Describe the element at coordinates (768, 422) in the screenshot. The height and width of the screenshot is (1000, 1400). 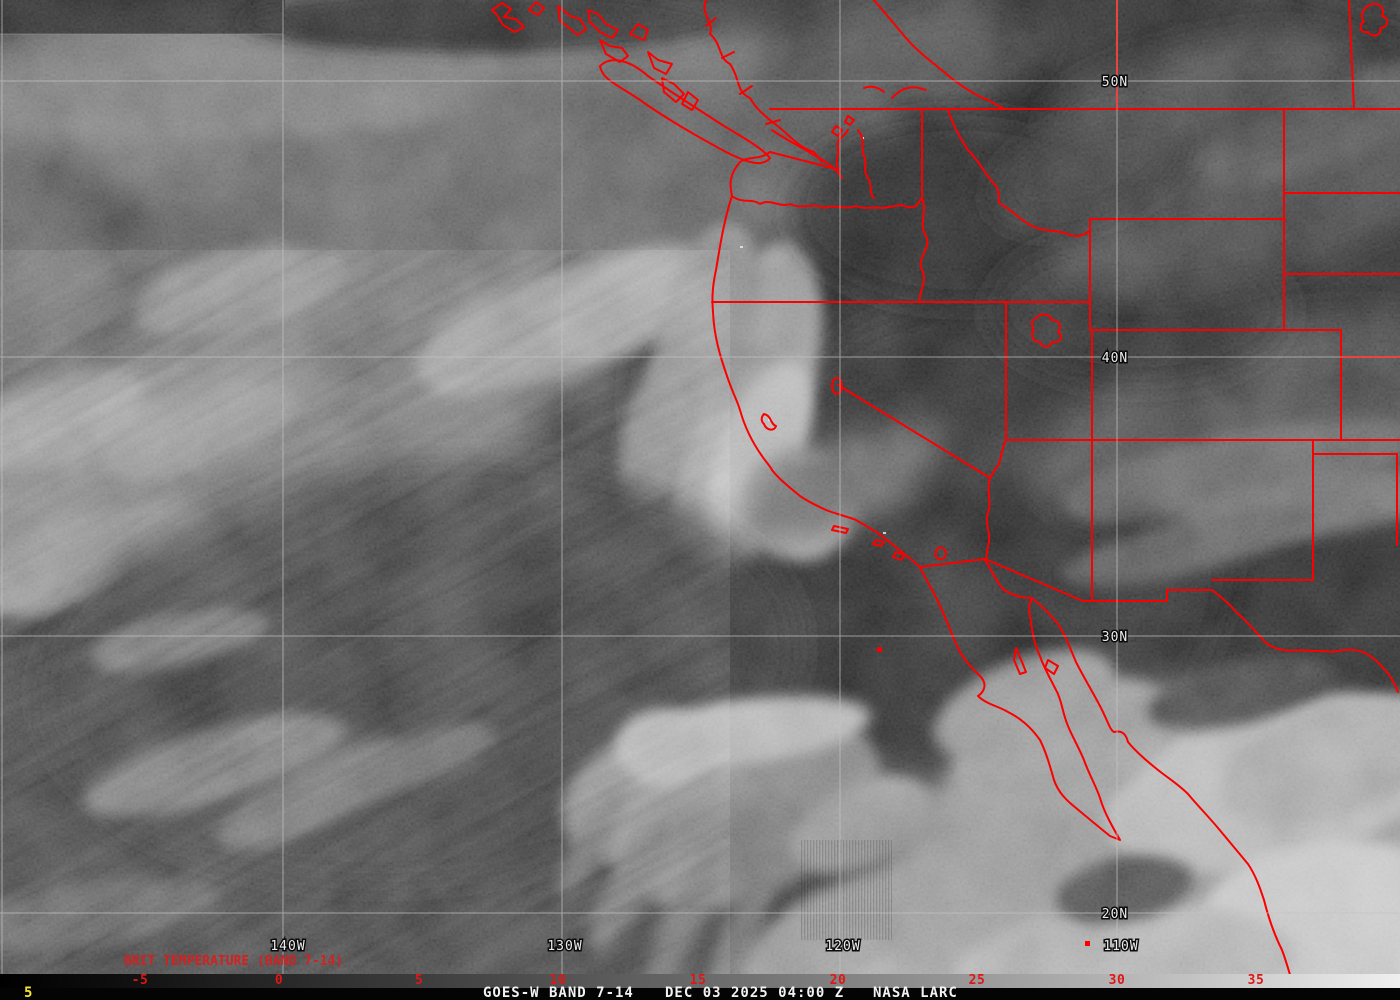
I see `san-francisco-bay` at that location.